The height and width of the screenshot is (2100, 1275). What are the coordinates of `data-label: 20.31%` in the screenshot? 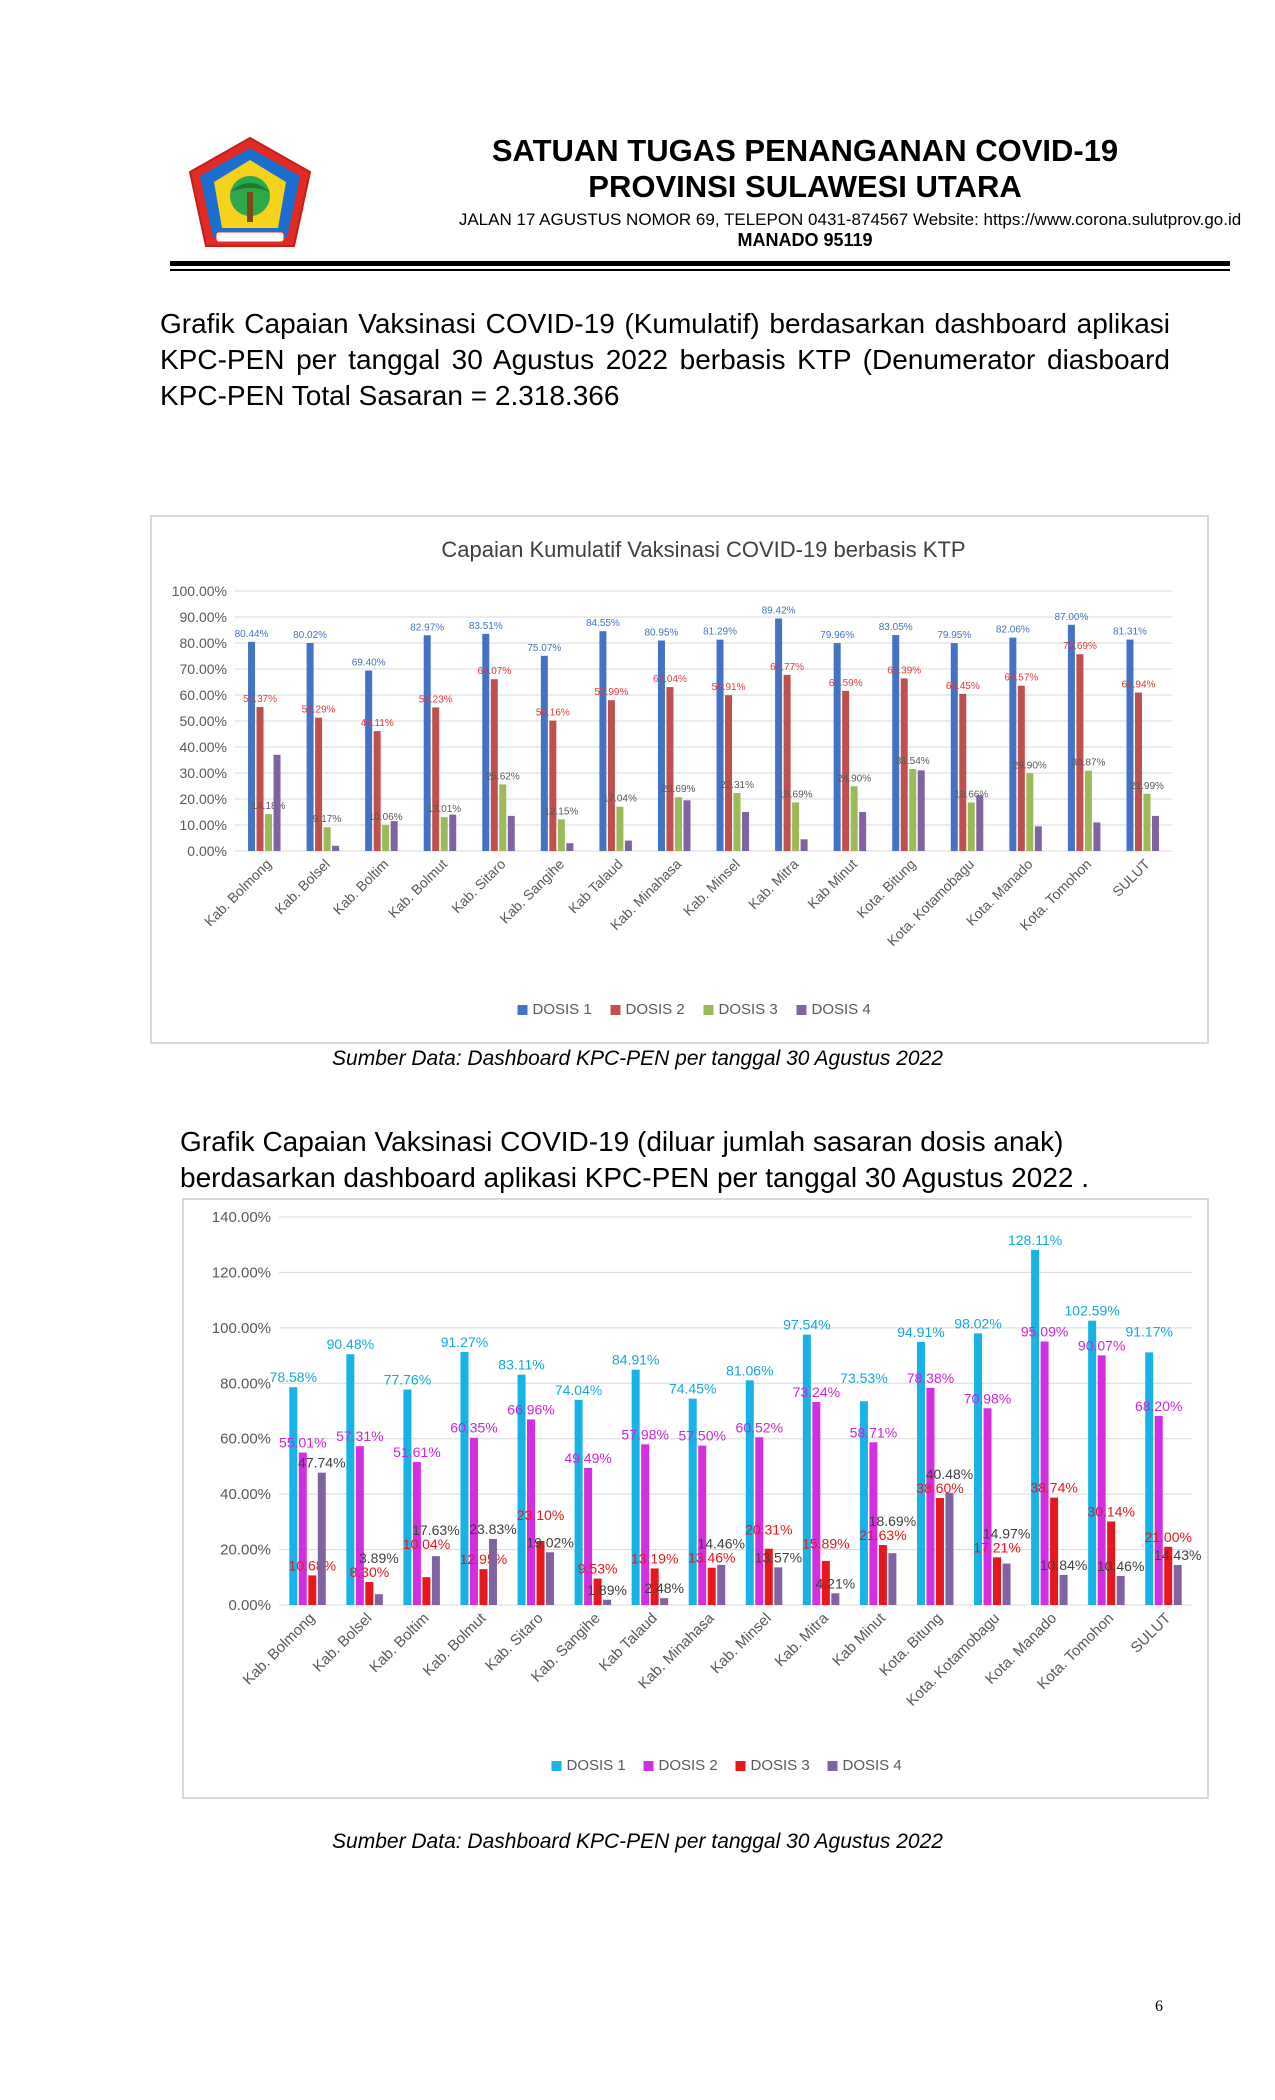 It's located at (768, 1530).